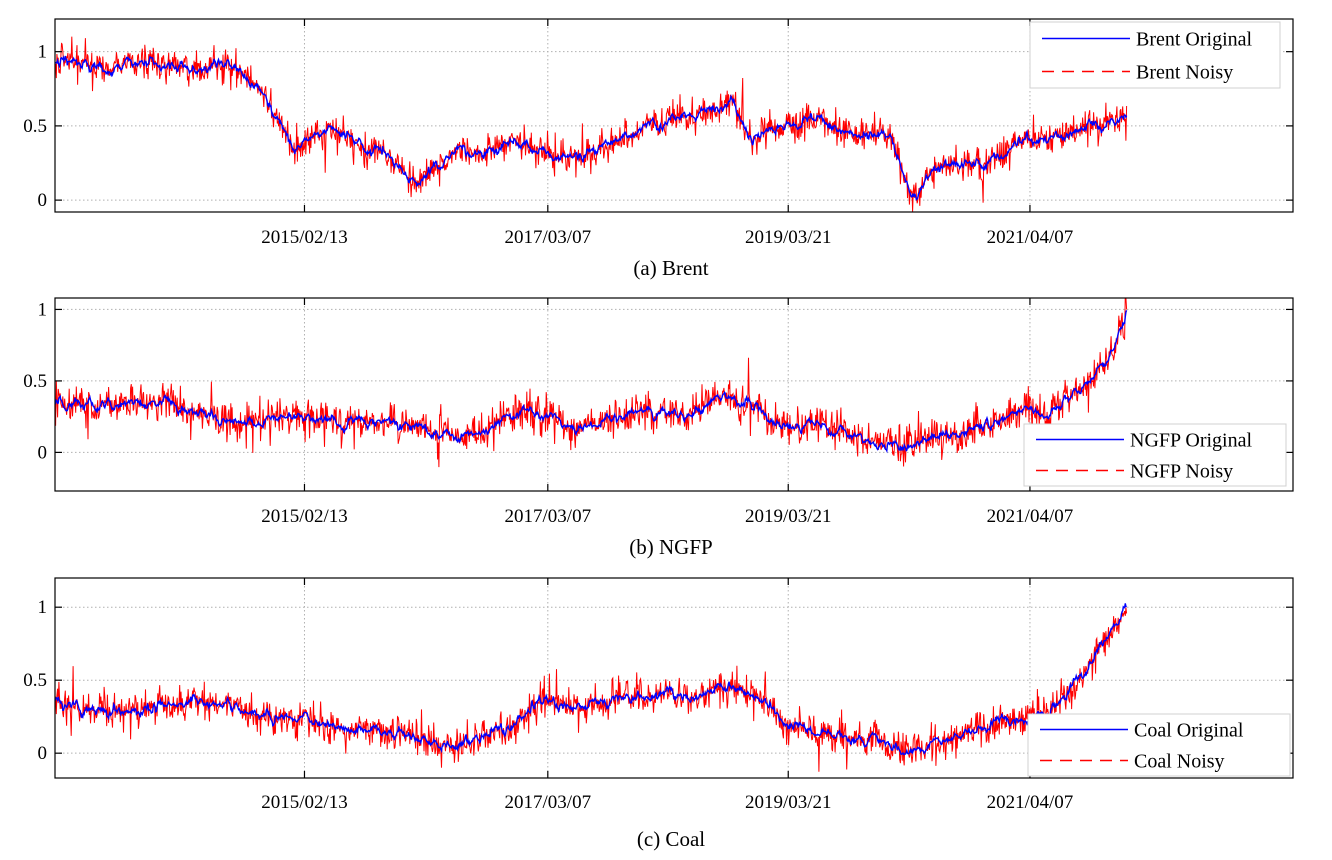 The width and height of the screenshot is (1332, 860). I want to click on panel-caption: (a) Brent, so click(670, 268).